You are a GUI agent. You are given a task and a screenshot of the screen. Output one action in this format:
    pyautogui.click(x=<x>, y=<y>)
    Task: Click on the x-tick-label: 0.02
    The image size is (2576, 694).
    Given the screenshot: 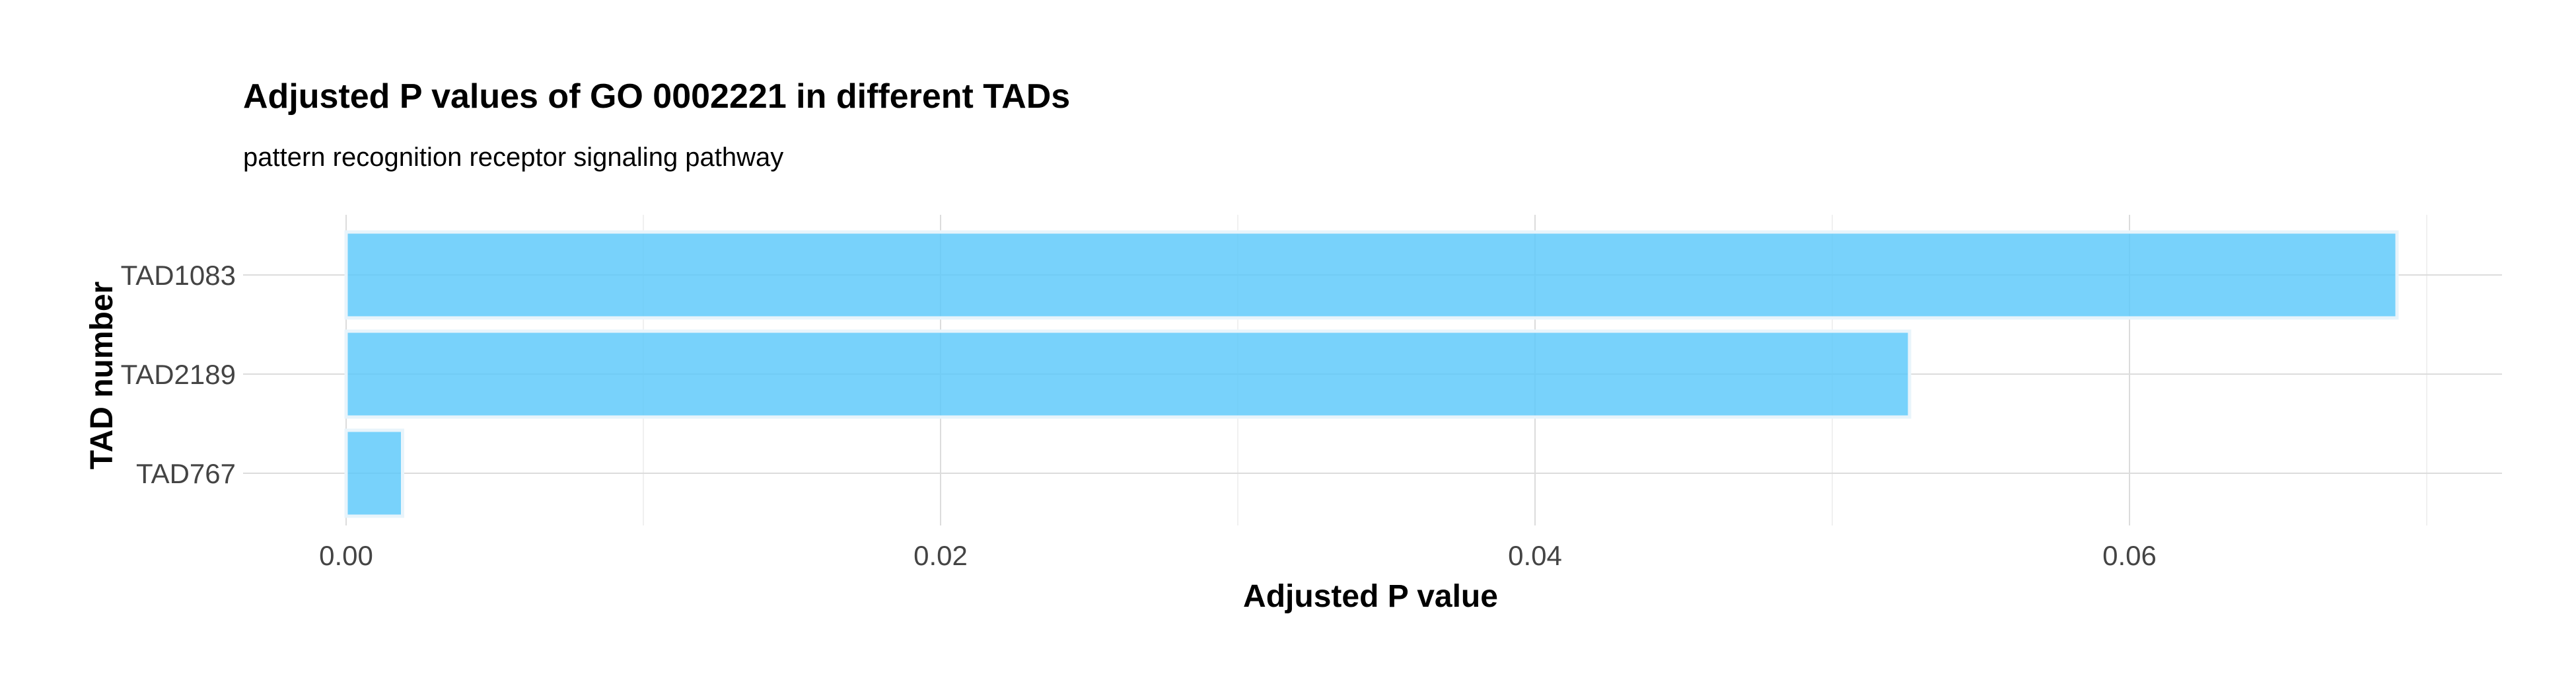 What is the action you would take?
    pyautogui.click(x=941, y=555)
    